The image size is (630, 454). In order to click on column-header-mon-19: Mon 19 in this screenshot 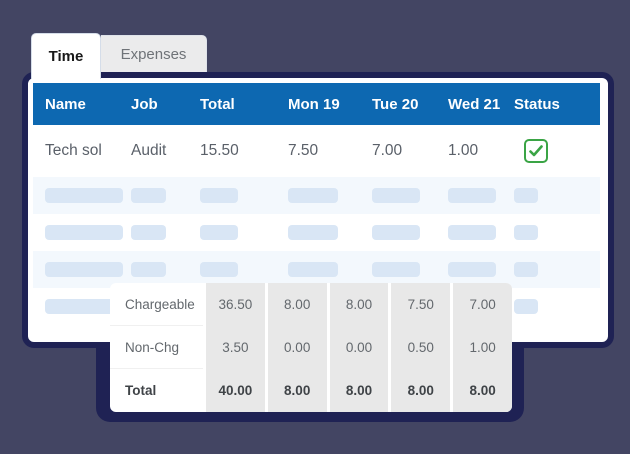, I will do `click(314, 104)`.